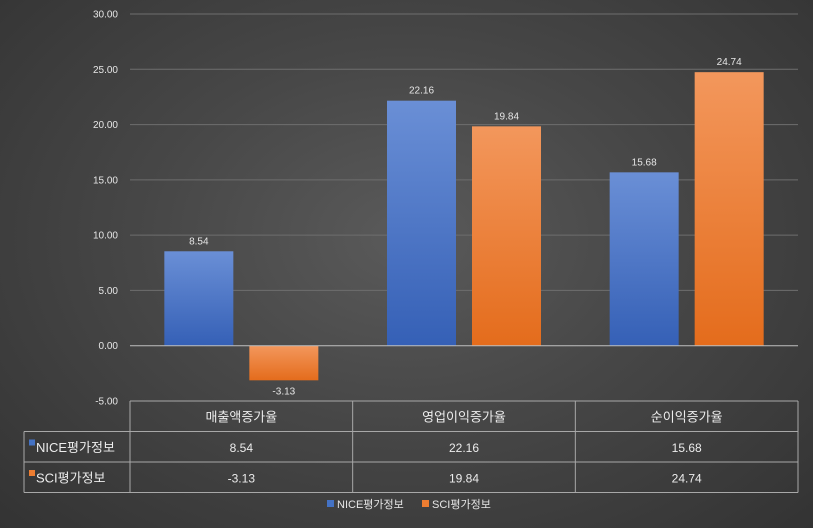 Image resolution: width=813 pixels, height=528 pixels. What do you see at coordinates (242, 448) in the screenshot?
I see `table-cell: 8.54` at bounding box center [242, 448].